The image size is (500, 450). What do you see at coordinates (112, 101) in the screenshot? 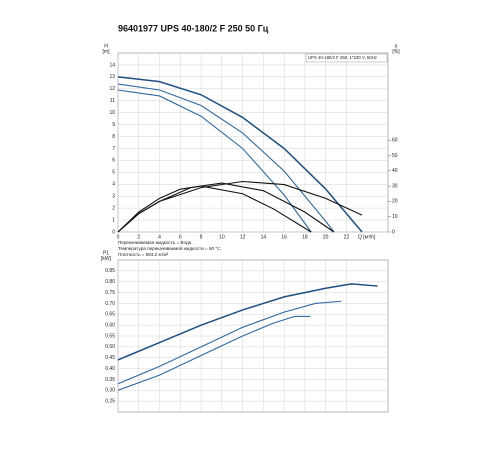
I see `y-tick-label: 11` at bounding box center [112, 101].